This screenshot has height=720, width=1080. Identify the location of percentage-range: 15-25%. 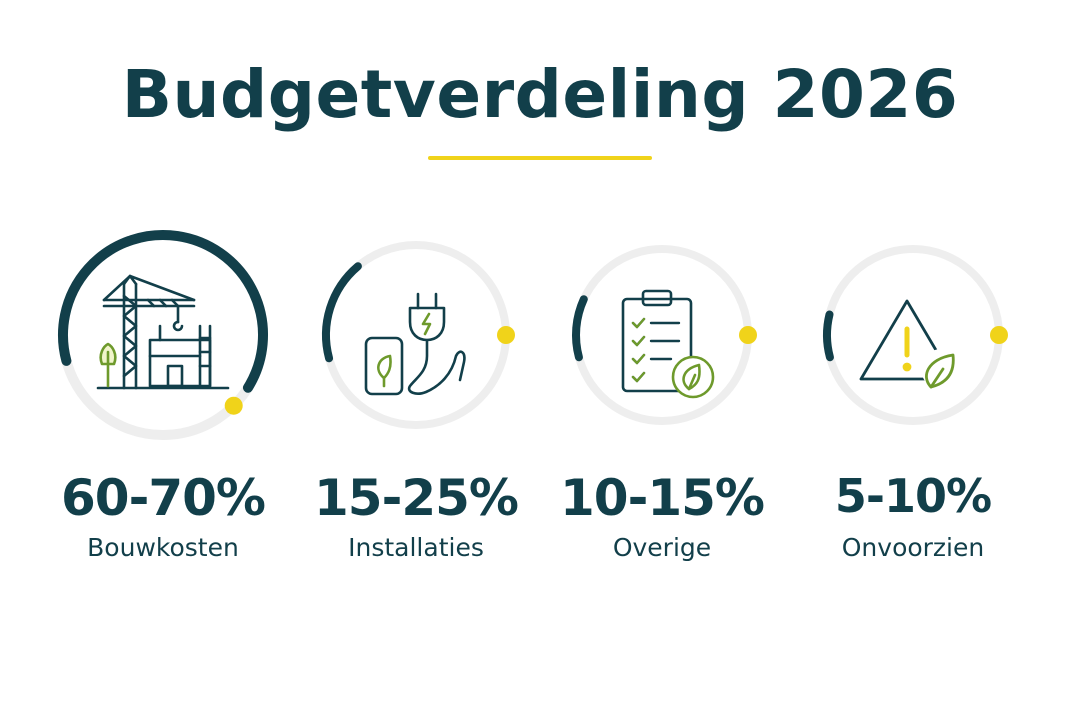
(416, 498).